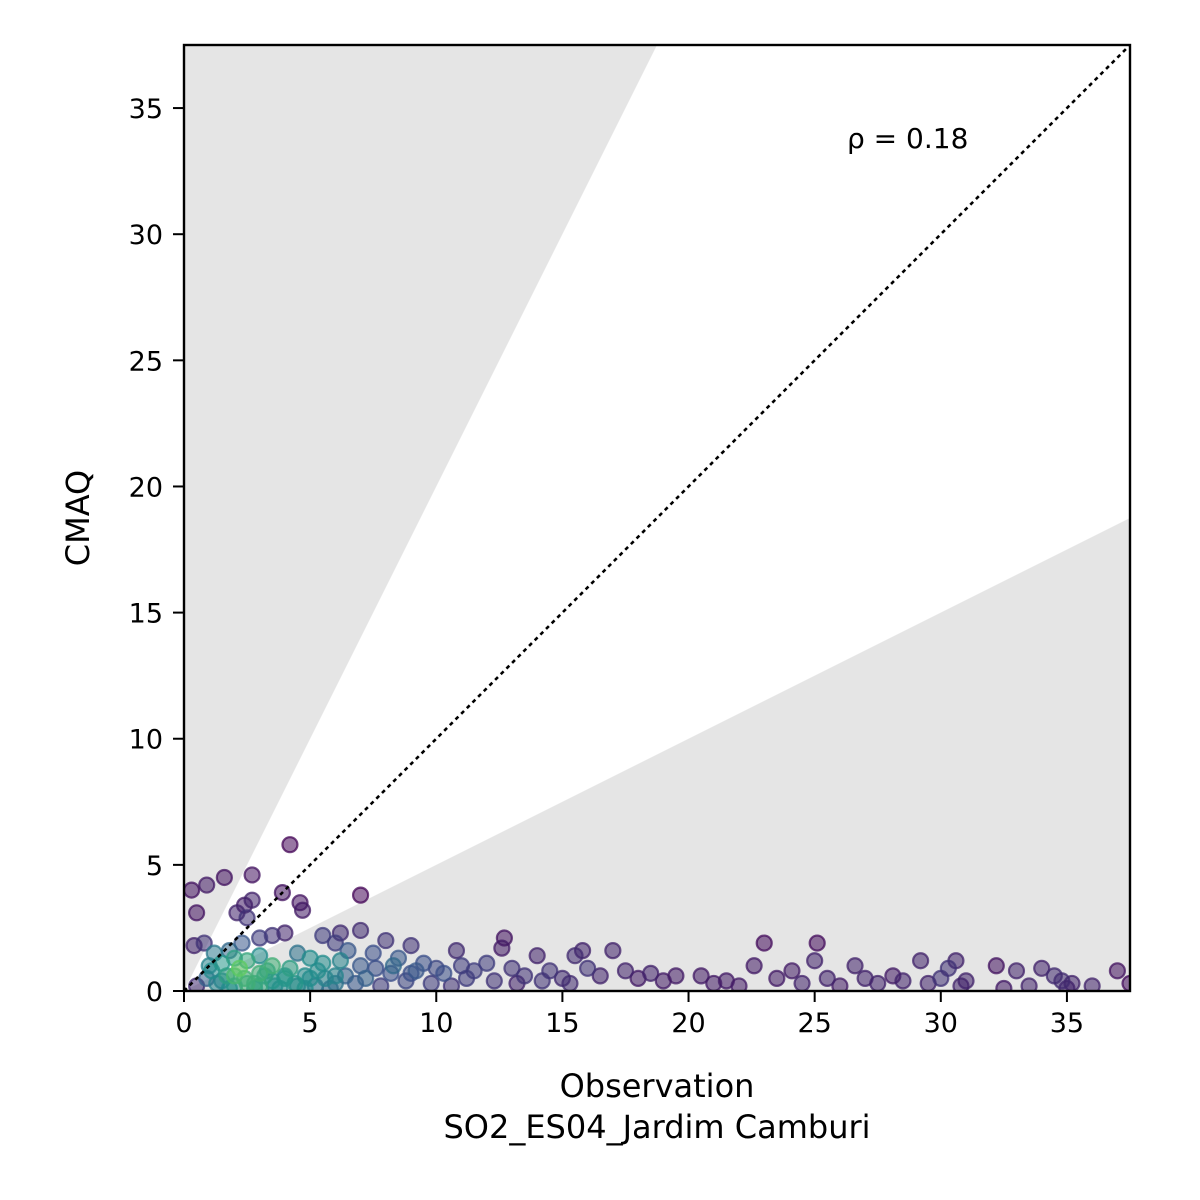  Describe the element at coordinates (183, 1023) in the screenshot. I see `x-tick-label: 0` at that location.